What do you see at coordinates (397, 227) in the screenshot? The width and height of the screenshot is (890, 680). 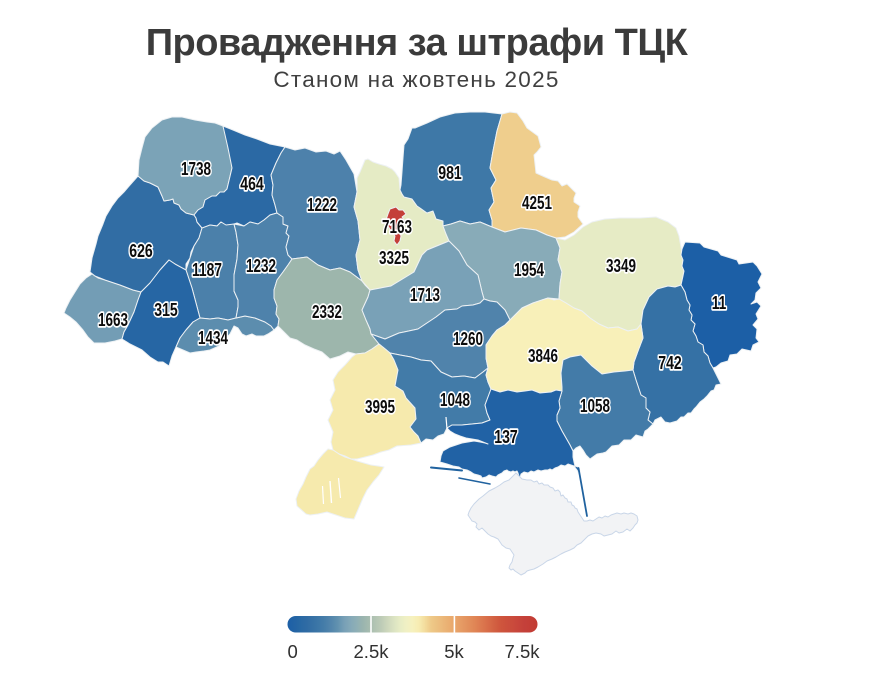 I see `svg-text: 7163` at bounding box center [397, 227].